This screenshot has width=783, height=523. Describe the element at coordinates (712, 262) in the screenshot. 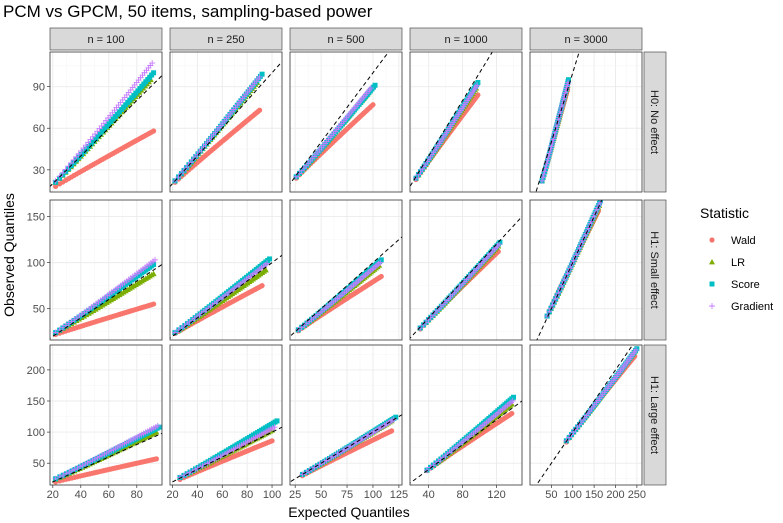

I see `point-lr` at that location.